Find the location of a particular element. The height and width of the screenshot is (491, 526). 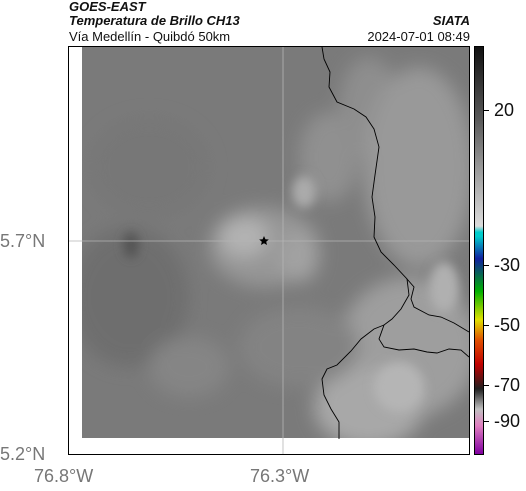

star-icon is located at coordinates (264, 240).